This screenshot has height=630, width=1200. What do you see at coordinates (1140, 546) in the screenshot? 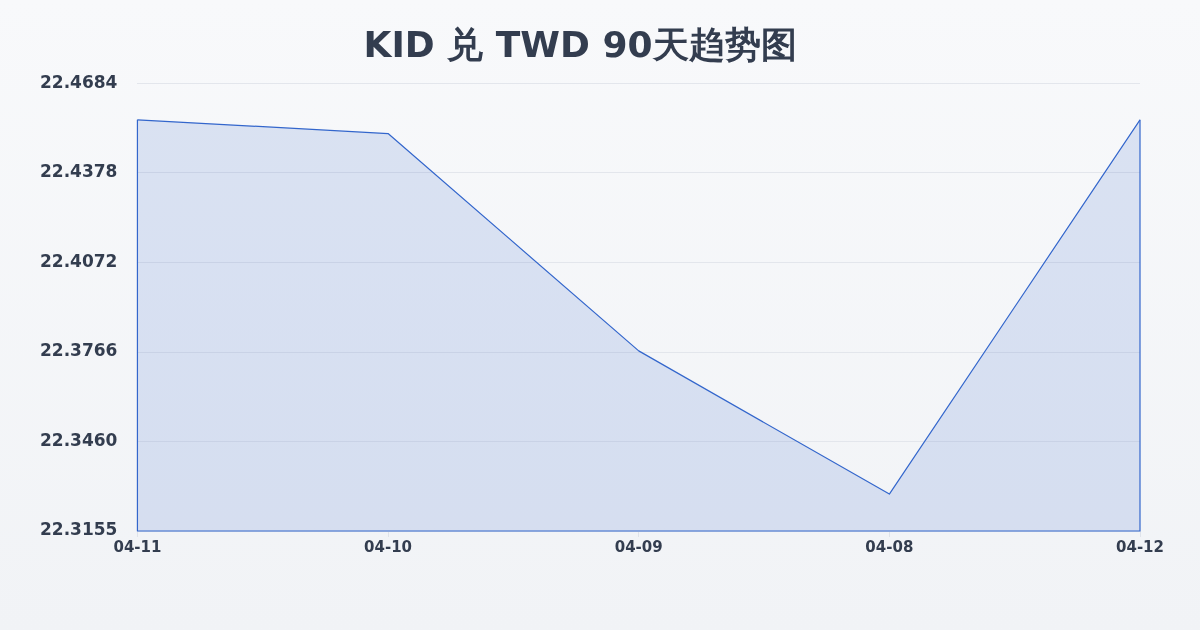
I see `x-tick-label: 04-12` at bounding box center [1140, 546].